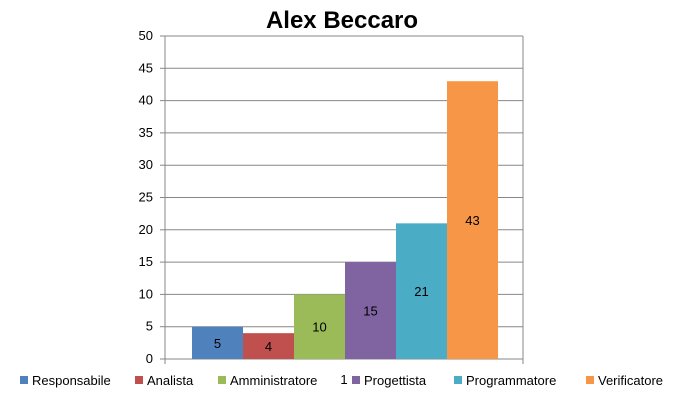  Describe the element at coordinates (146, 197) in the screenshot. I see `y-tick-label: 25` at that location.